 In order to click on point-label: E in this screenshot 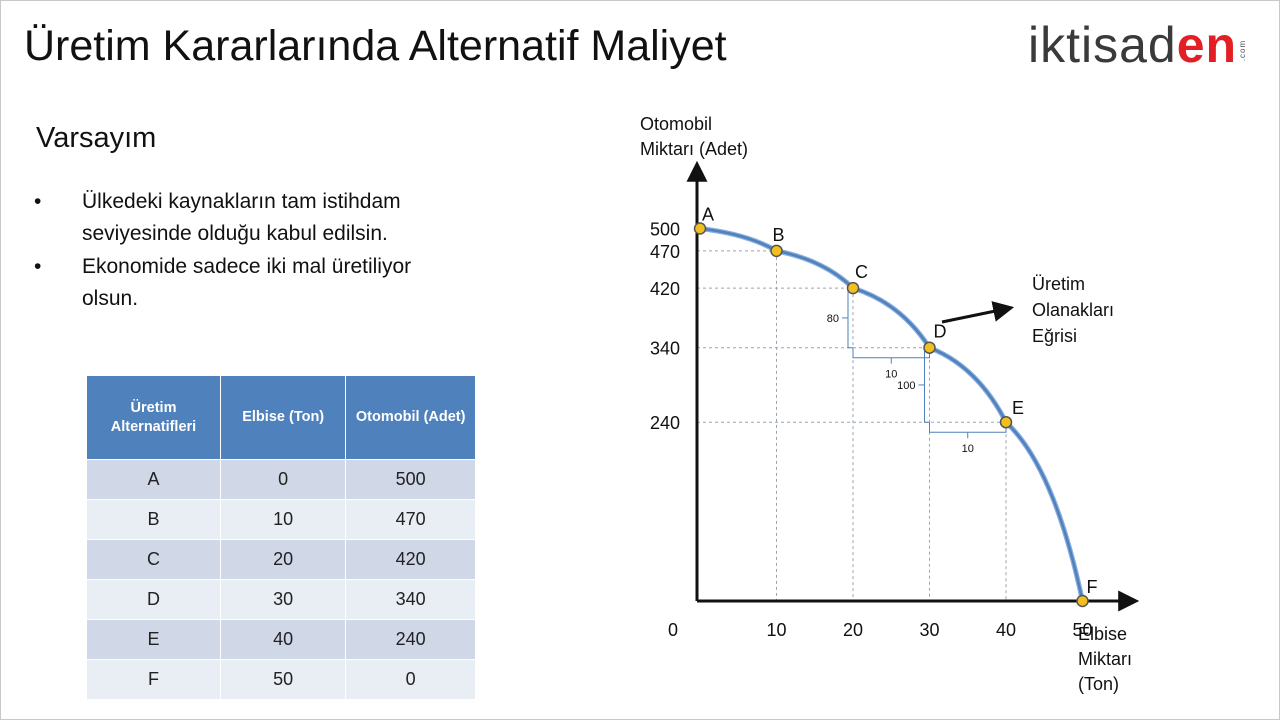, I will do `click(1018, 408)`.